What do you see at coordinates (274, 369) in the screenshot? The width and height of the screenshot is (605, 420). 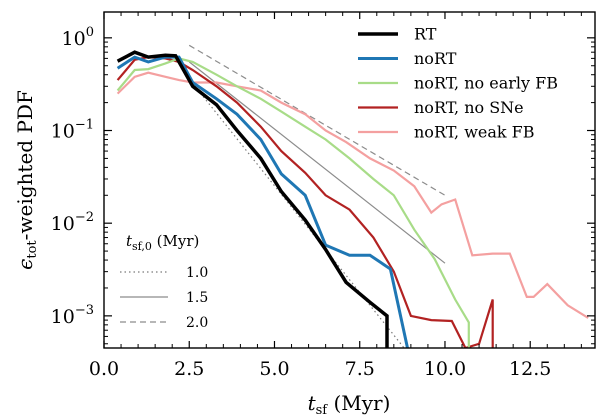 I see `x-tick-label: 5.0` at bounding box center [274, 369].